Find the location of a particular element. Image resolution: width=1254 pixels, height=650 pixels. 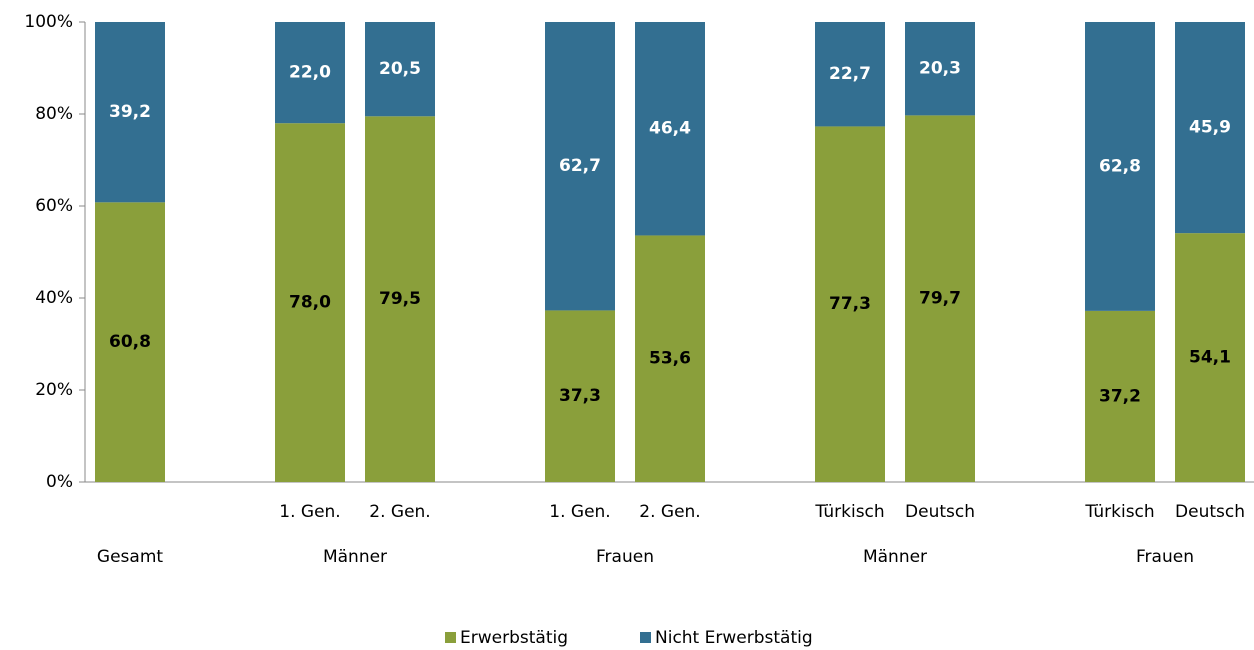

value-label: 60,8 is located at coordinates (130, 342).